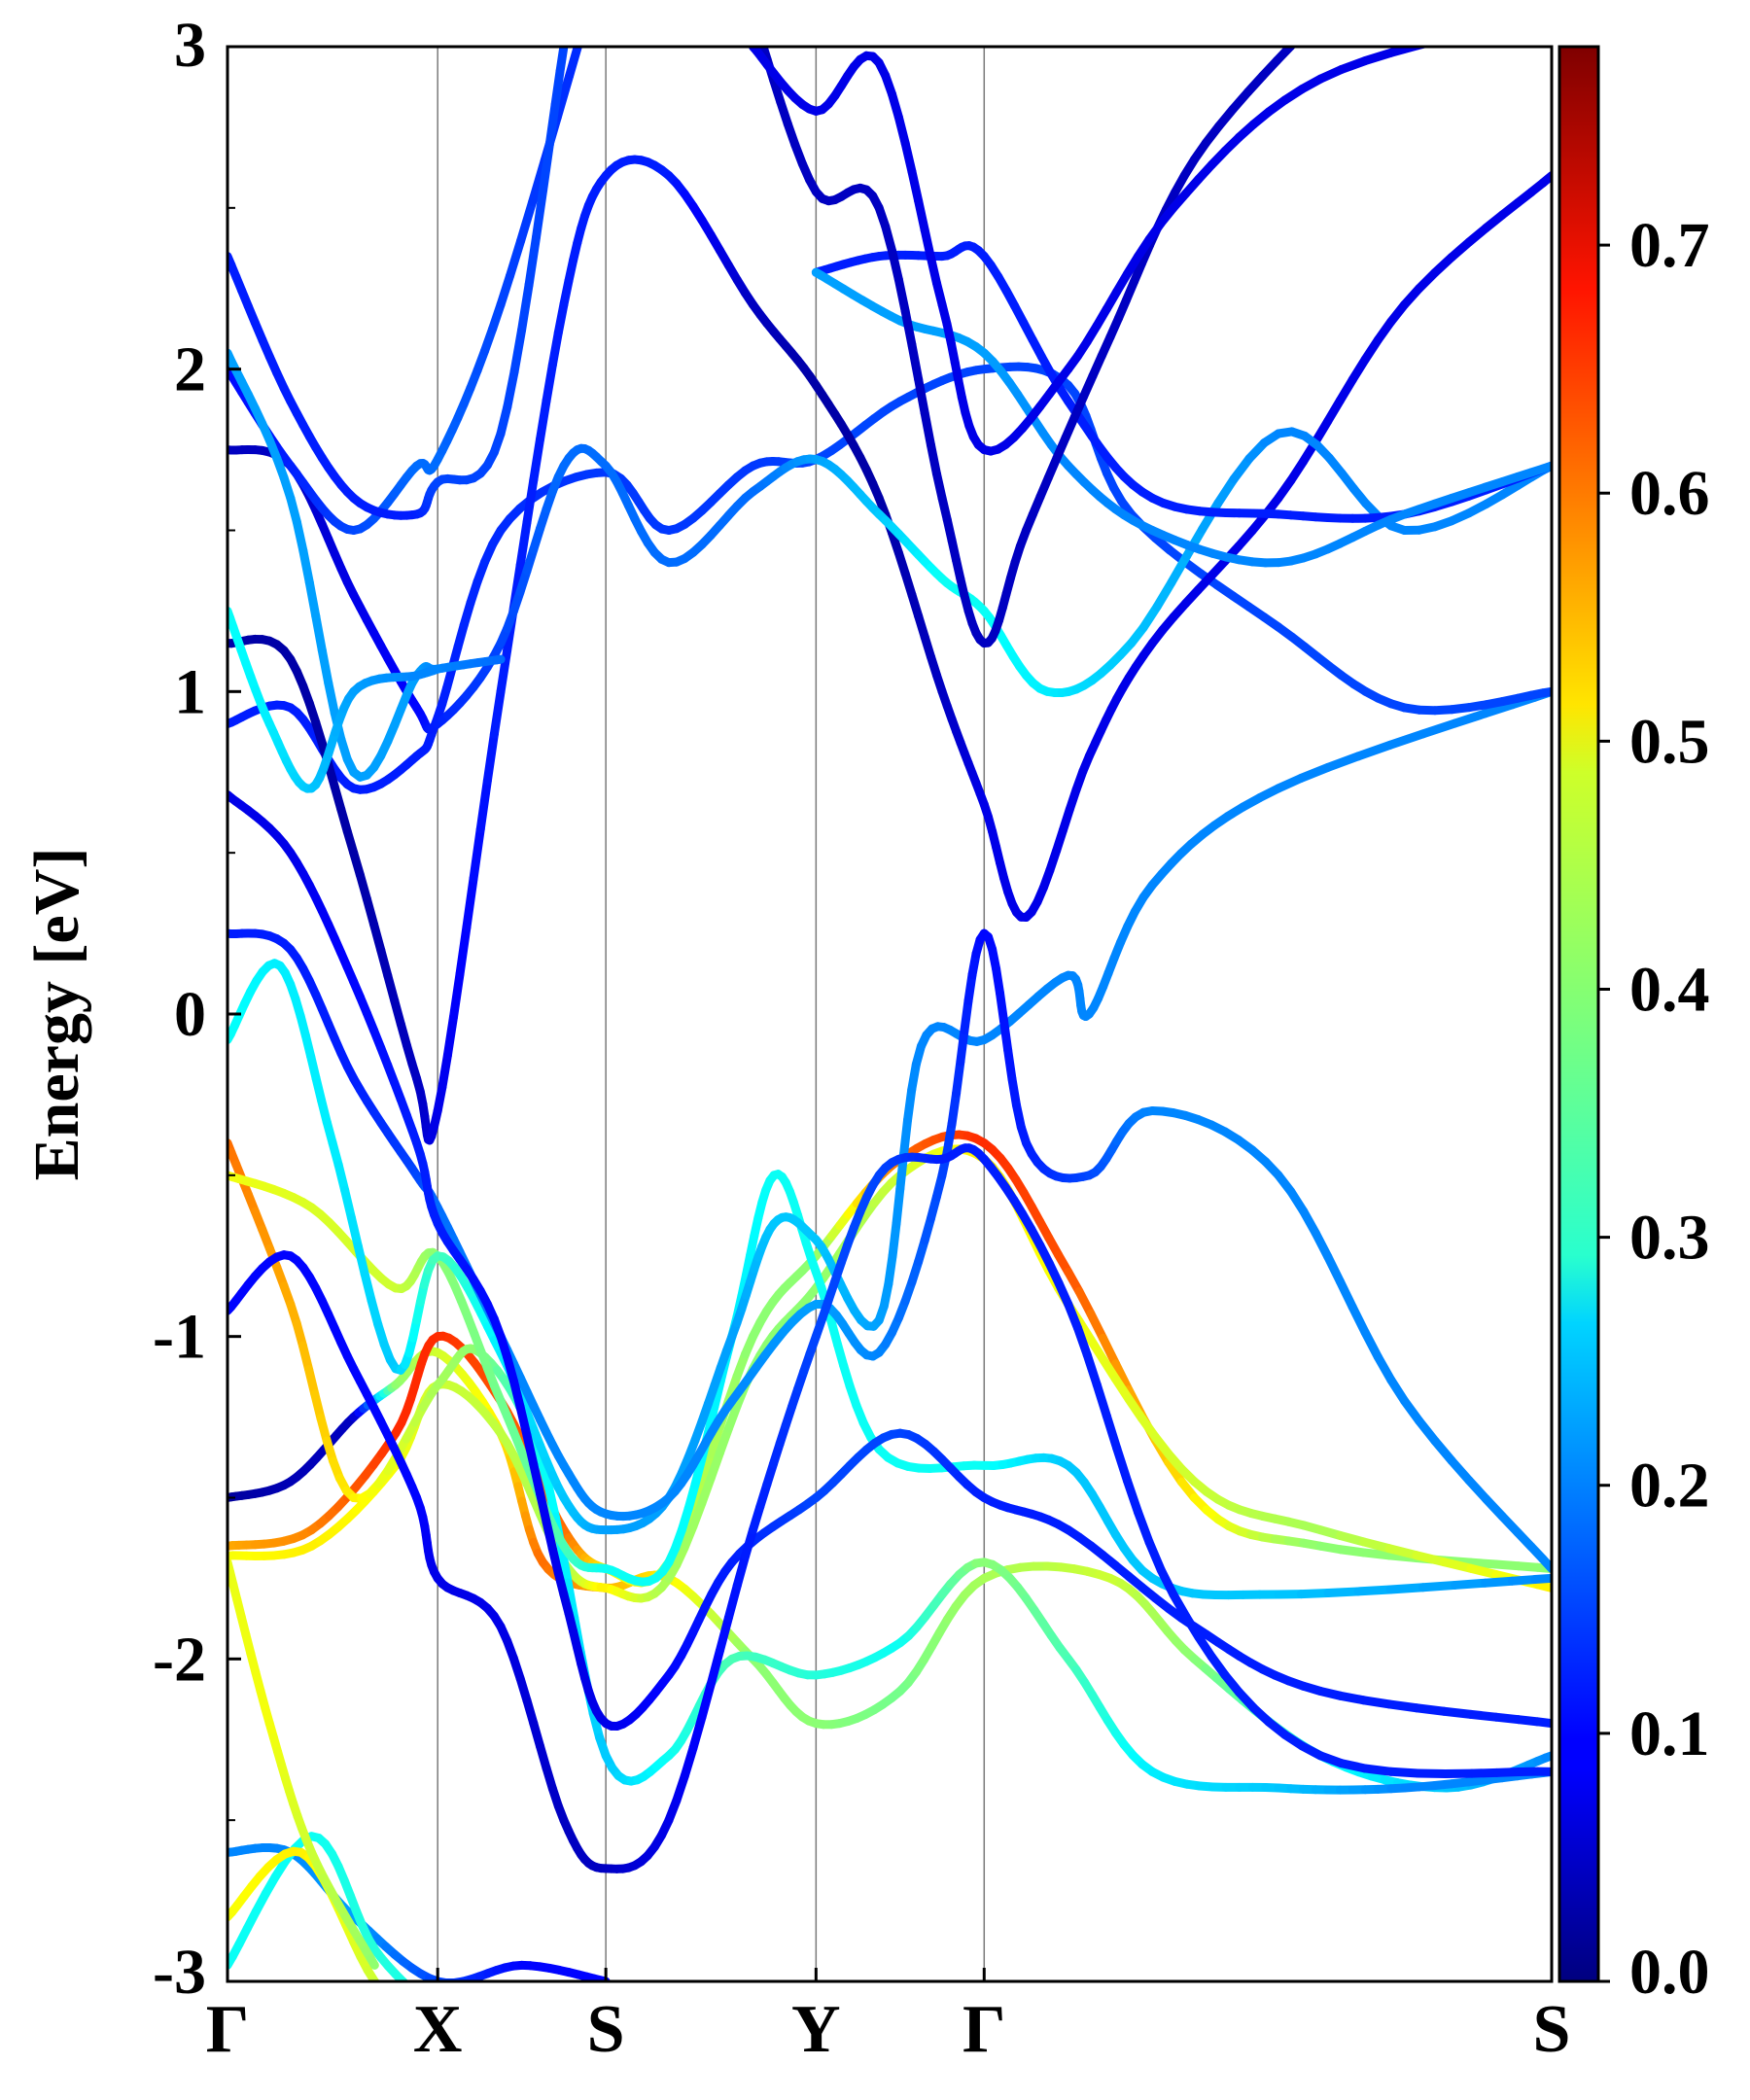 The height and width of the screenshot is (2100, 1750). I want to click on y-tick-label: 2, so click(190, 369).